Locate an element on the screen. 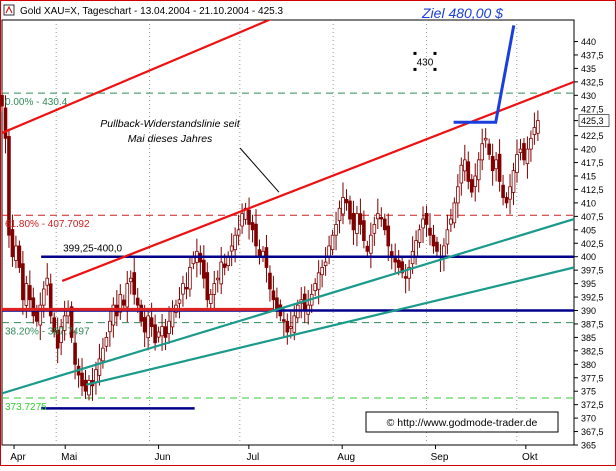 Image resolution: width=616 pixels, height=471 pixels. y-tick-label: 392,5 is located at coordinates (592, 298).